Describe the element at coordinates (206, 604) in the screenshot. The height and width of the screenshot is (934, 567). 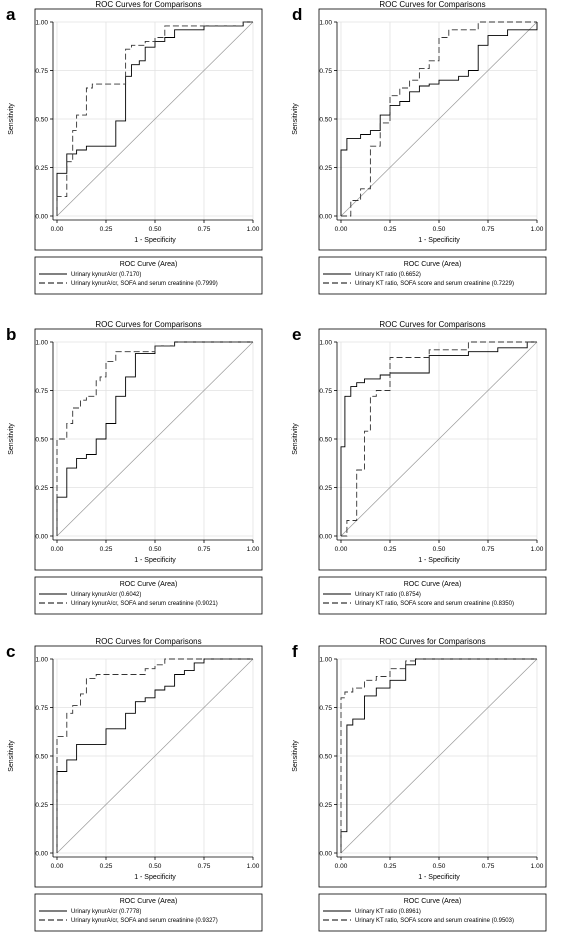
I see `legend-series-area: (0.9021)` at that location.